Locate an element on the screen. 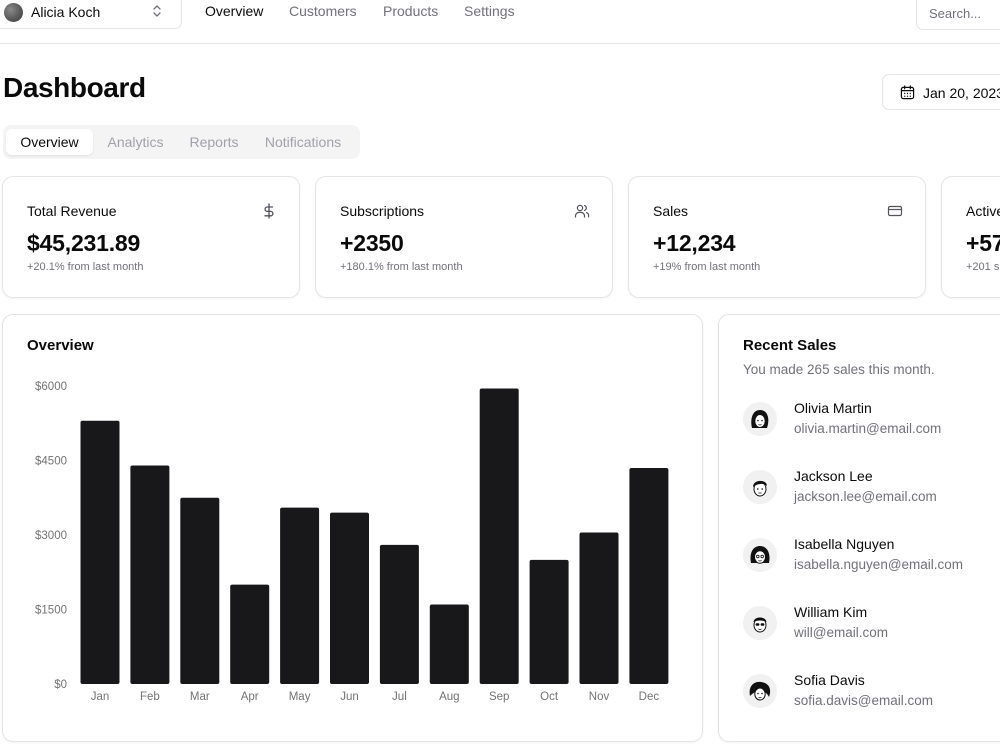  nav-products: Products is located at coordinates (411, 11).